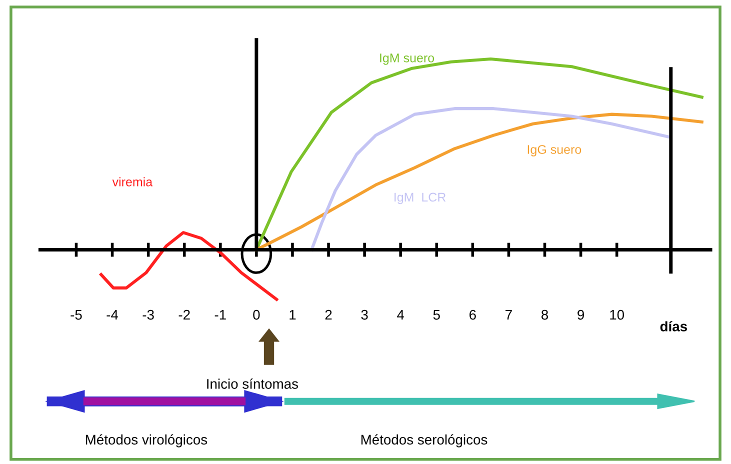 The width and height of the screenshot is (731, 464). I want to click on x-tick-label: 1, so click(293, 315).